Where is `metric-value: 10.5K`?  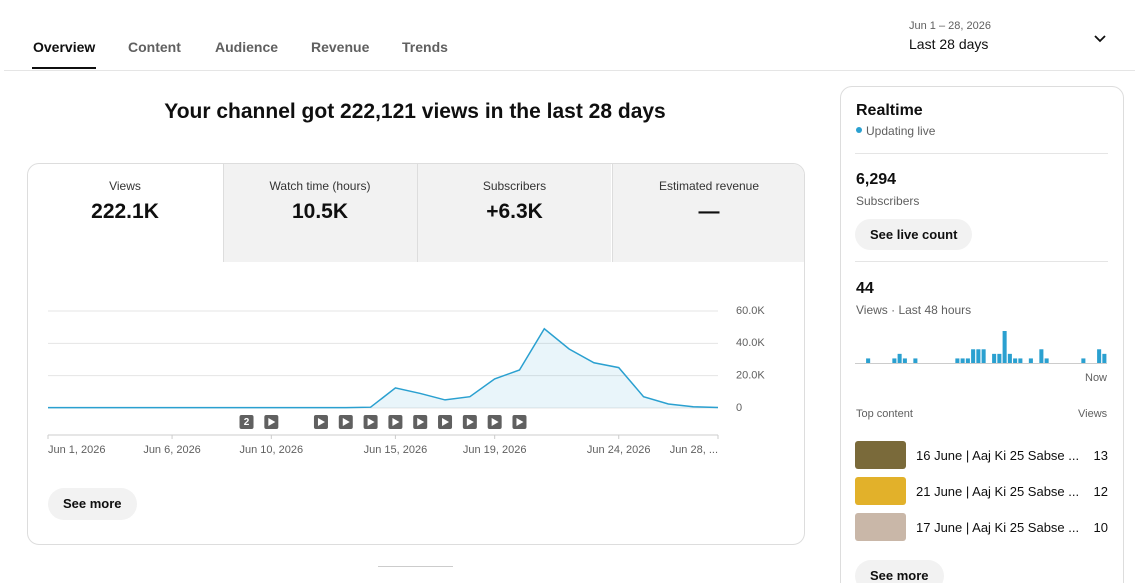 metric-value: 10.5K is located at coordinates (320, 211).